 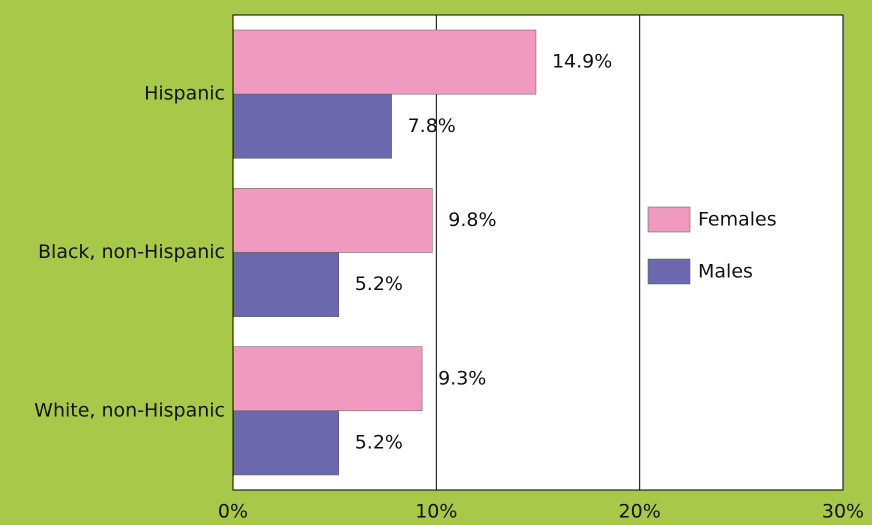 What do you see at coordinates (233, 512) in the screenshot?
I see `x-tick-label: 0%` at bounding box center [233, 512].